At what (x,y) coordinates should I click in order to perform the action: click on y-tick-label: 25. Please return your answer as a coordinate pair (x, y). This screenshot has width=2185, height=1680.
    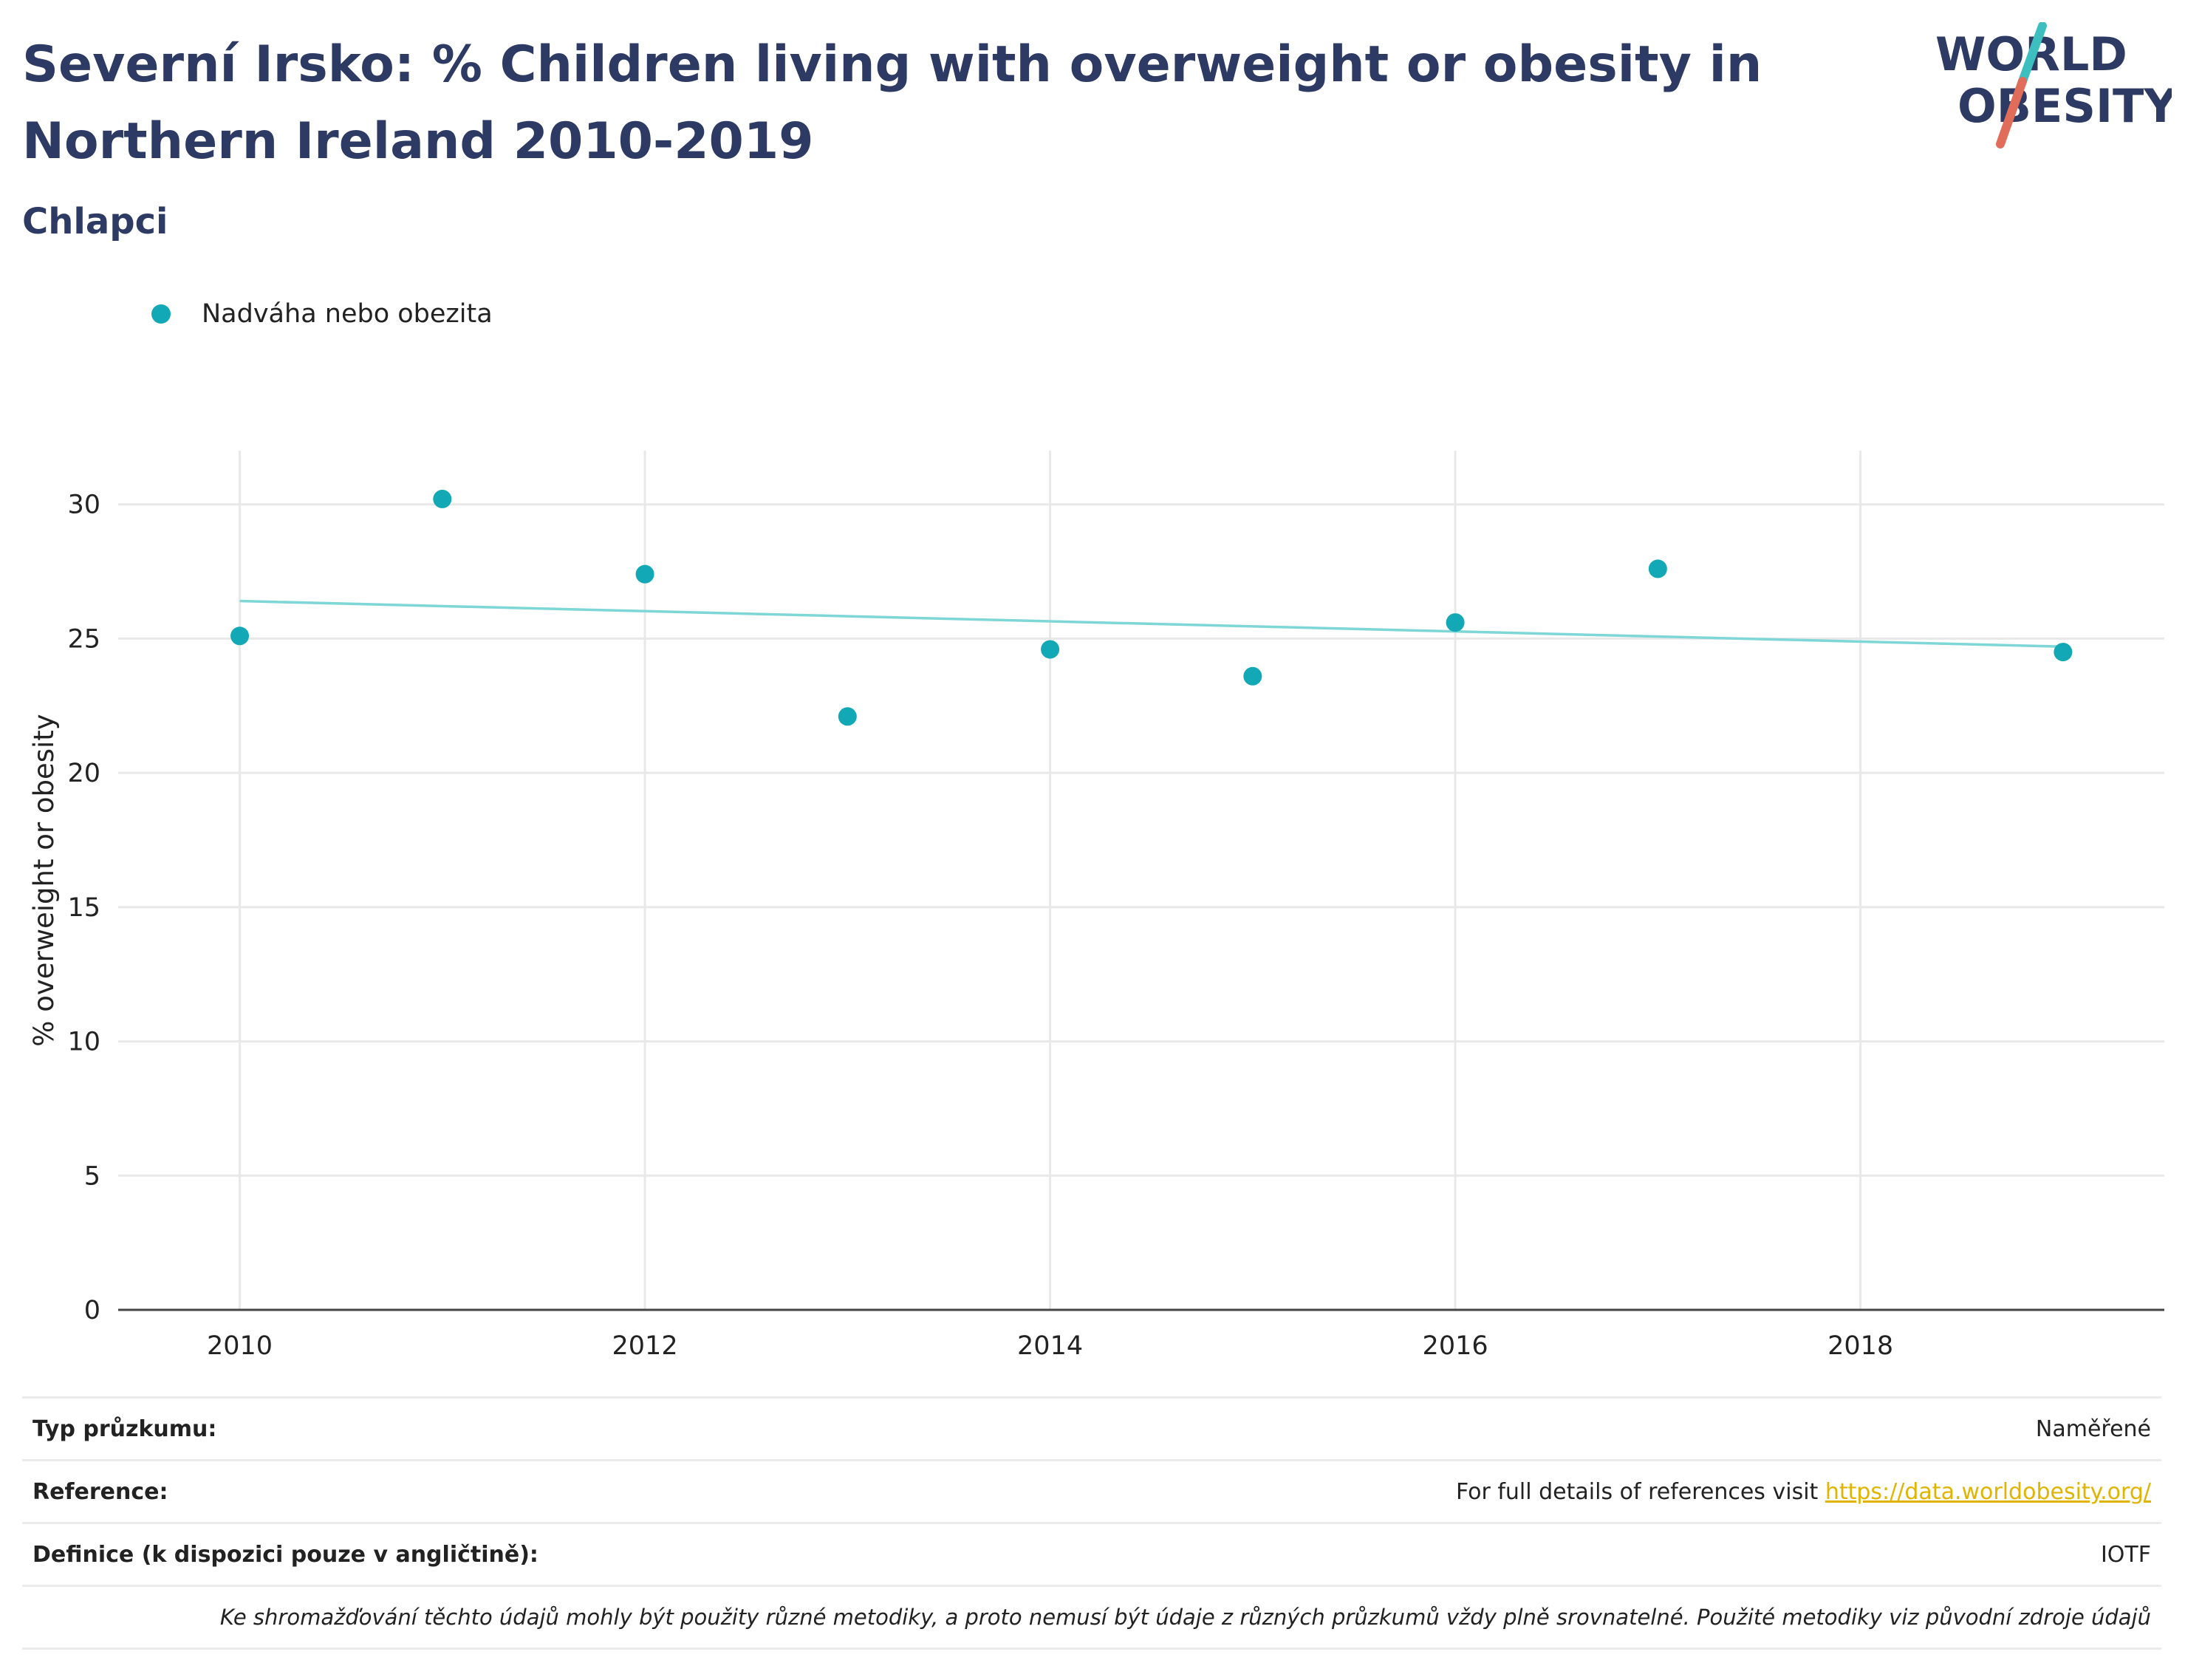
    Looking at the image, I should click on (83, 639).